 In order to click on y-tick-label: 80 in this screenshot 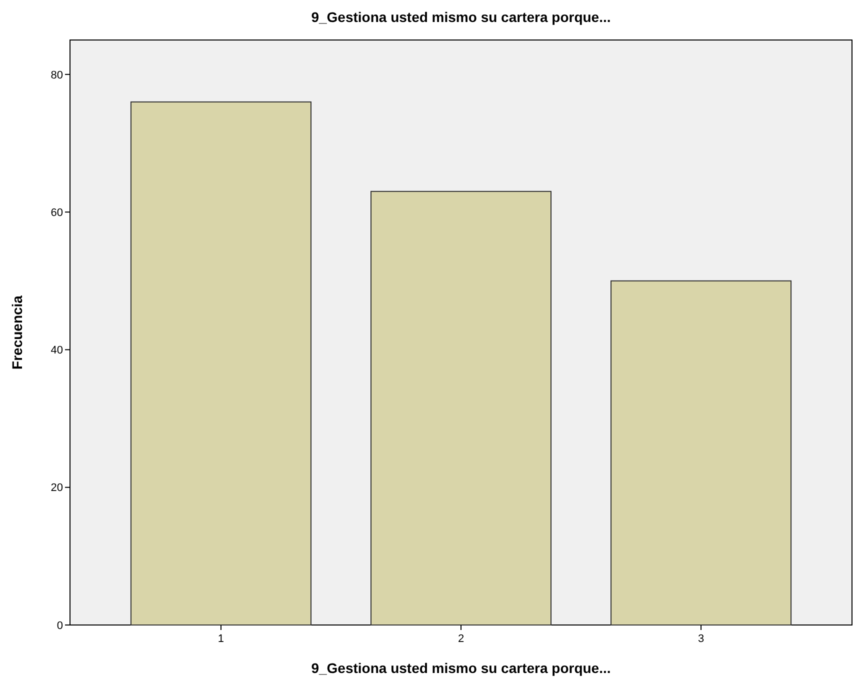, I will do `click(56, 75)`.